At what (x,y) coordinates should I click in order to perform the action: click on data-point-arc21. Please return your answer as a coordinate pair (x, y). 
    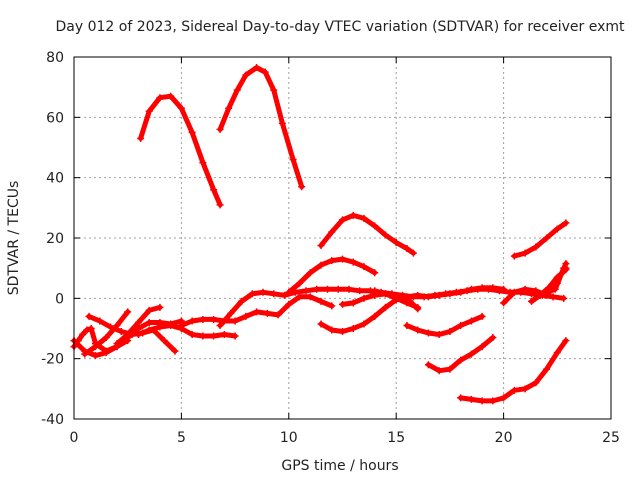
    Looking at the image, I should click on (566, 268).